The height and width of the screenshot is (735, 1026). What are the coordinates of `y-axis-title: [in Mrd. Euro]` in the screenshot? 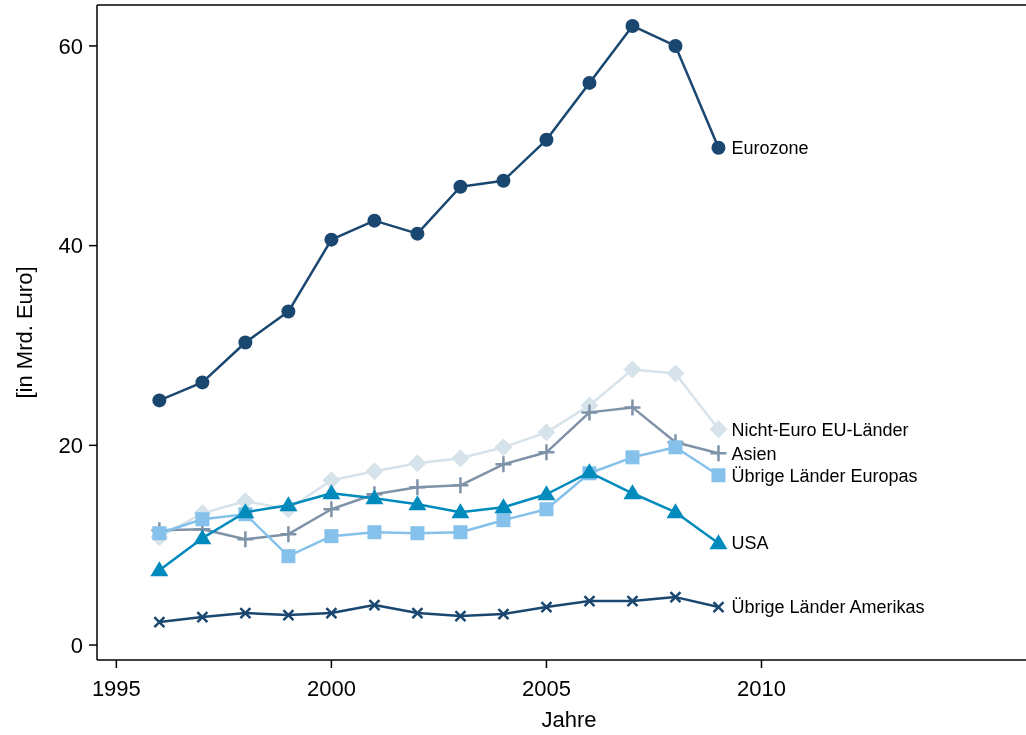 It's located at (24, 332).